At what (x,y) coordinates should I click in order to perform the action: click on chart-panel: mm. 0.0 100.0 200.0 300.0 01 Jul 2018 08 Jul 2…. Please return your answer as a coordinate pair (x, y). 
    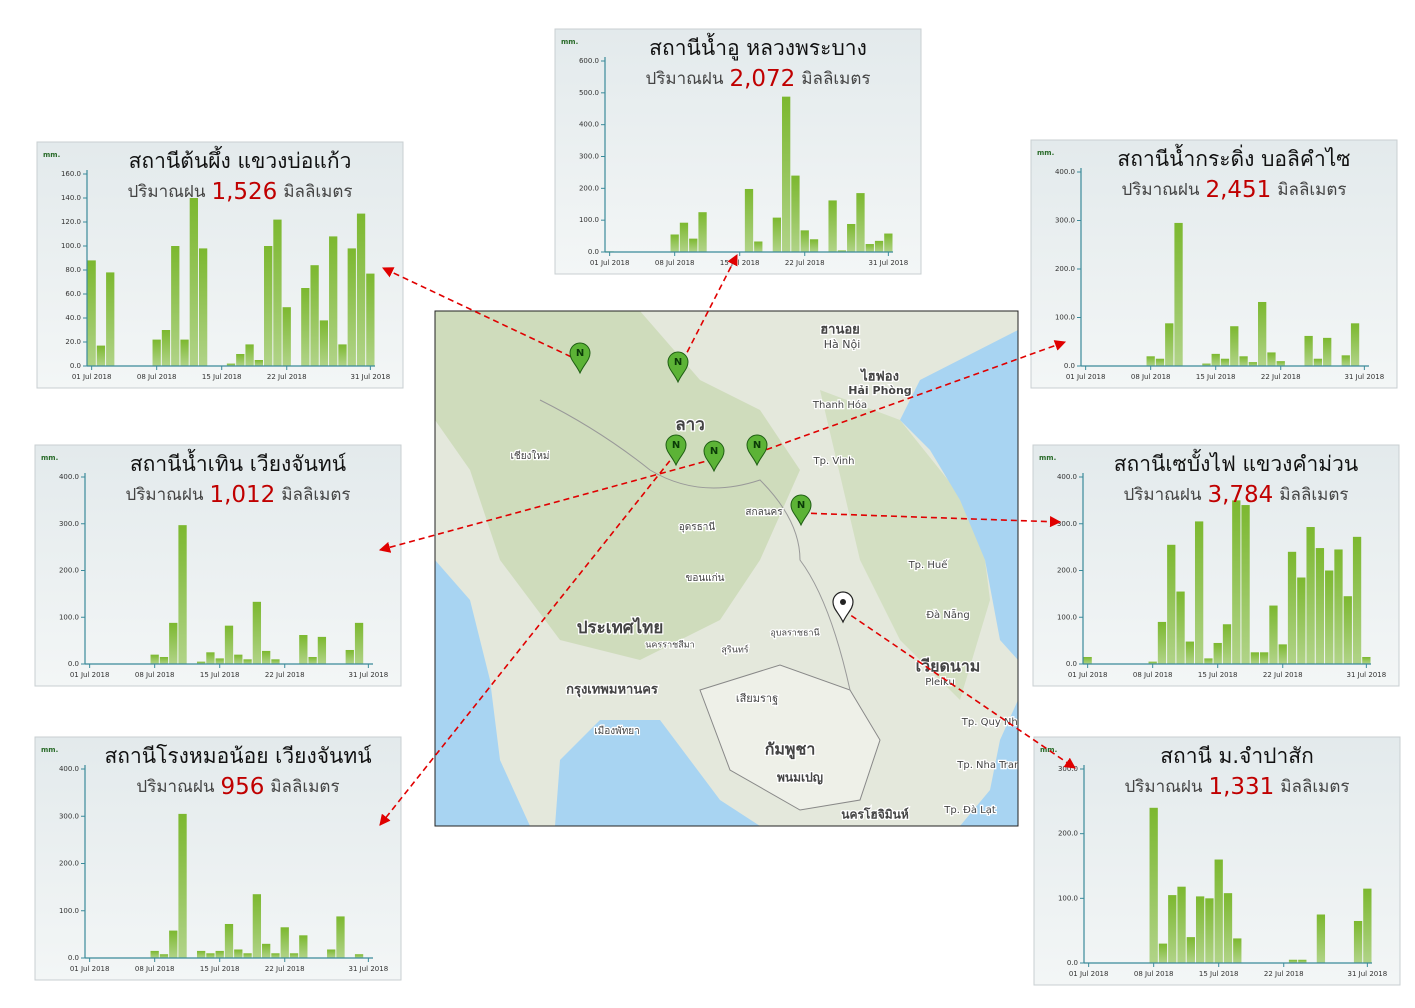
    Looking at the image, I should click on (1217, 861).